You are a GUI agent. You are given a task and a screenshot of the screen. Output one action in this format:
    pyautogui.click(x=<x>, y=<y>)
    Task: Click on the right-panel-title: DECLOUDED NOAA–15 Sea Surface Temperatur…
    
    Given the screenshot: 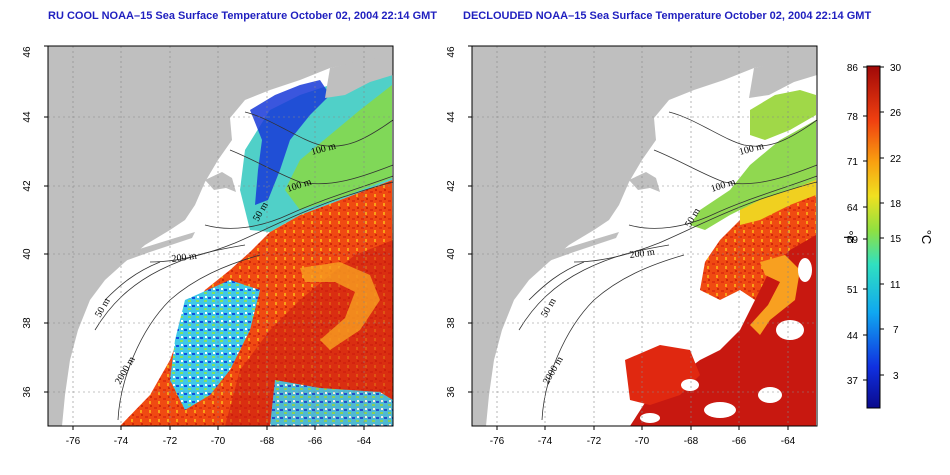 What is the action you would take?
    pyautogui.click(x=667, y=16)
    